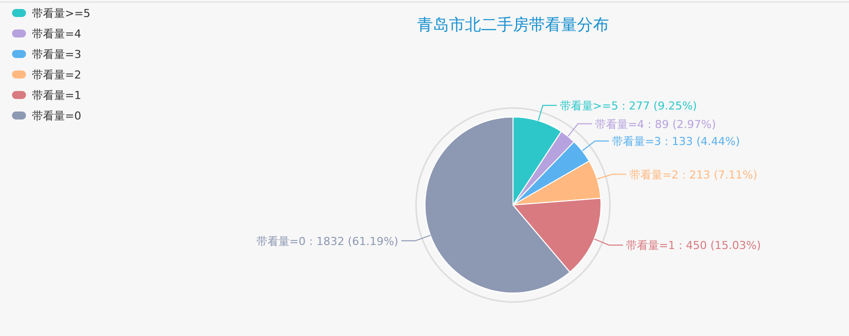  Describe the element at coordinates (57, 116) in the screenshot. I see `legend-label: 带看量=0` at that location.